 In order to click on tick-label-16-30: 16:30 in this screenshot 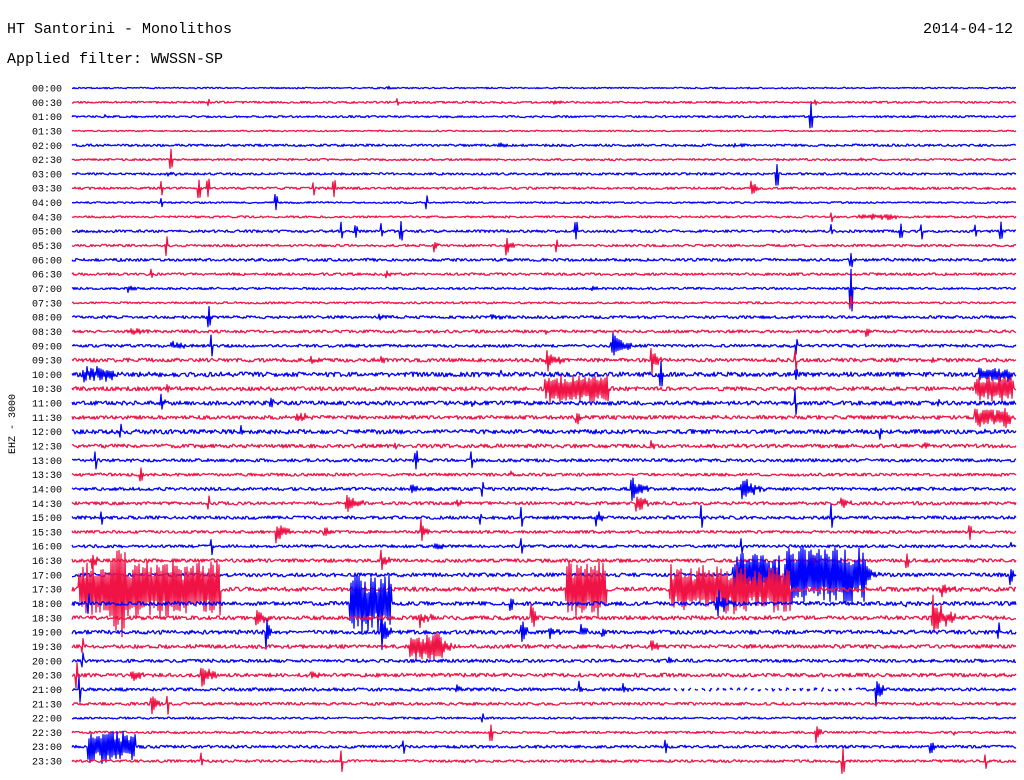, I will do `click(47, 562)`.